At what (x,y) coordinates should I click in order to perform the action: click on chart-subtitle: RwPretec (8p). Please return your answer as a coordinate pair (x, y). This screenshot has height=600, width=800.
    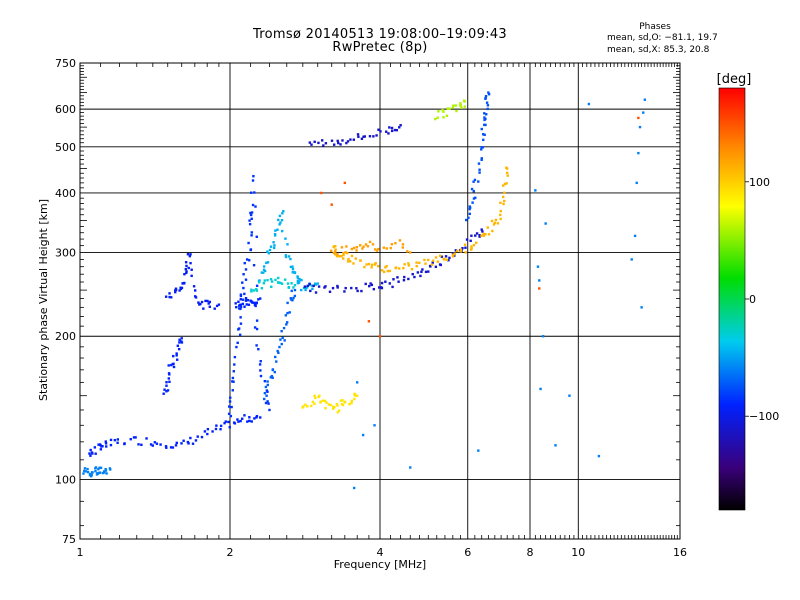
    Looking at the image, I should click on (380, 47).